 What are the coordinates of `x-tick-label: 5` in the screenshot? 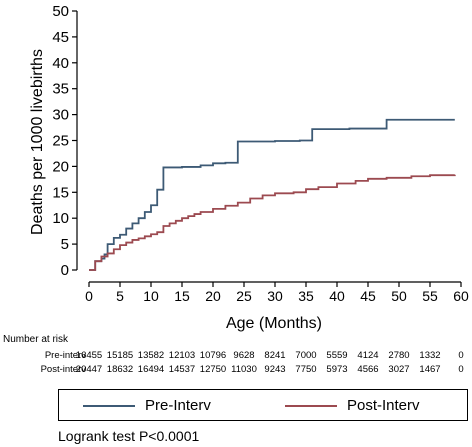 It's located at (120, 296).